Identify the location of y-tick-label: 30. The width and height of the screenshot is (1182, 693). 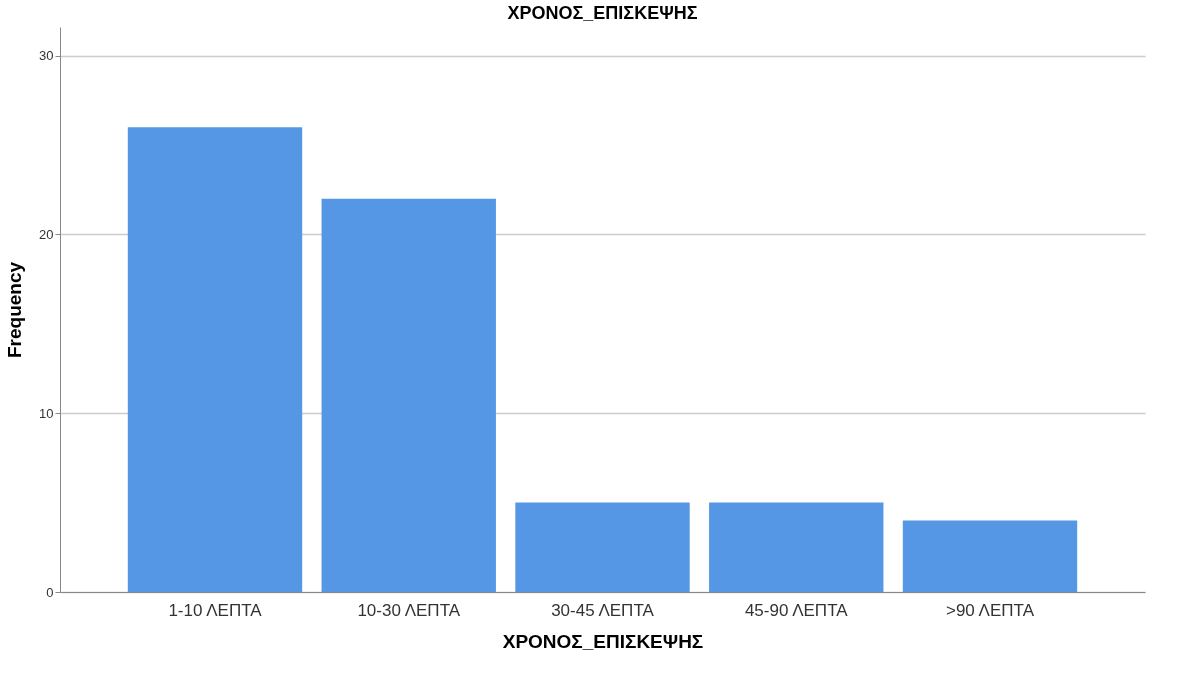
(46, 56).